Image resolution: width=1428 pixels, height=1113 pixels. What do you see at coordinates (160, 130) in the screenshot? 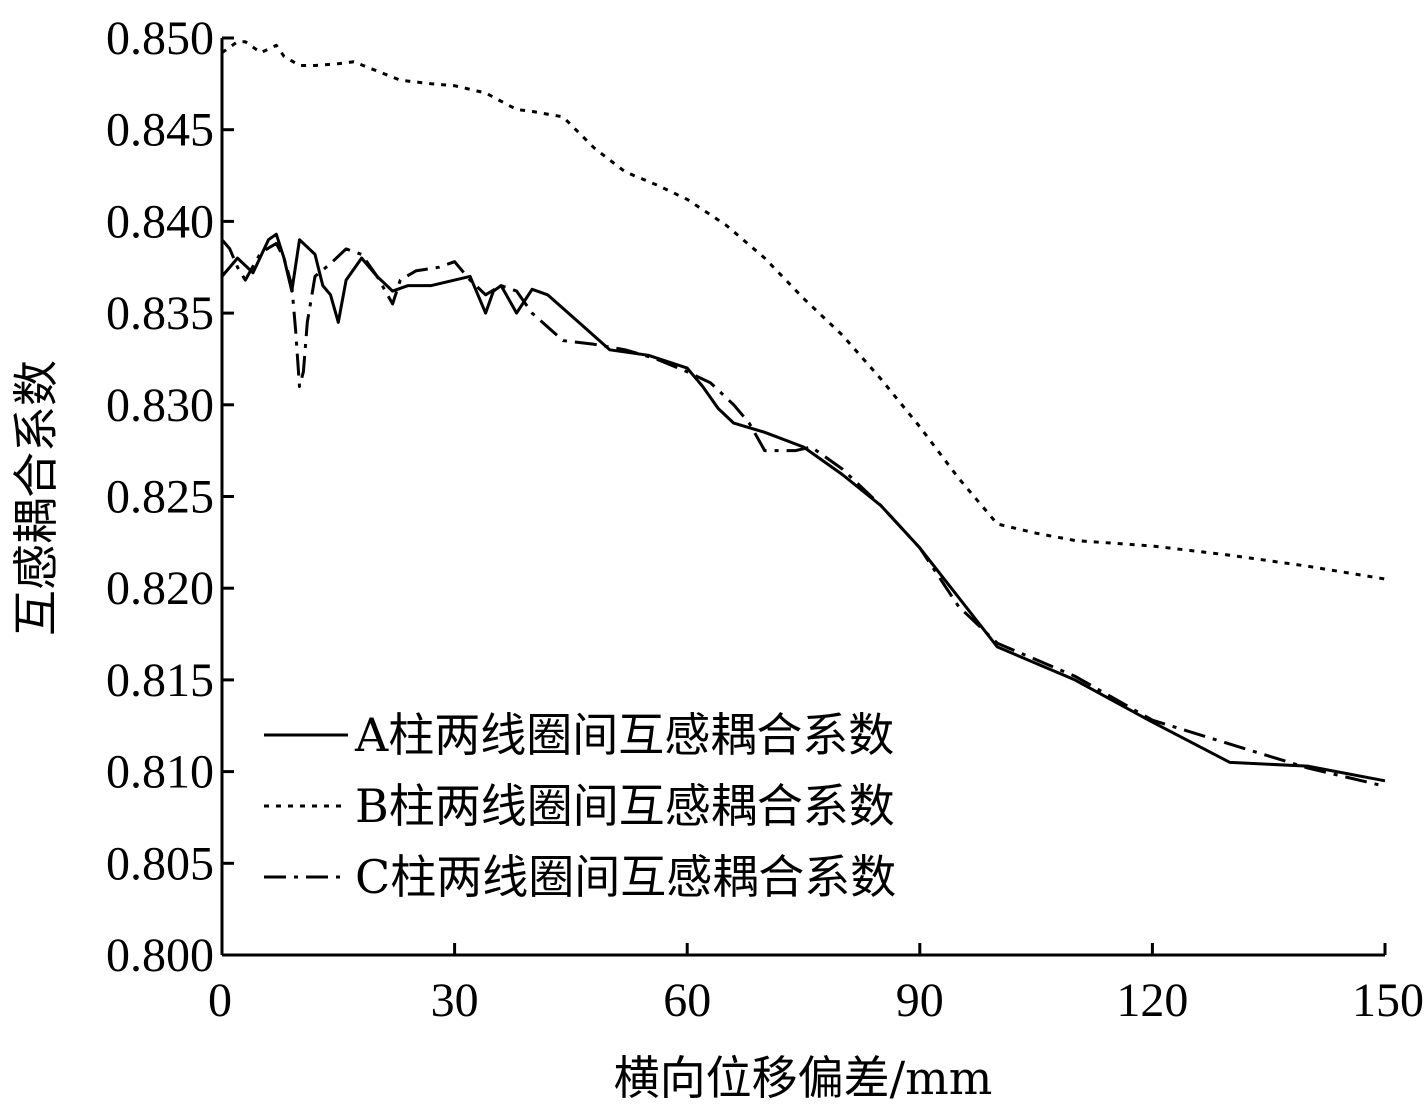
I see `y-tick-label: 0.845` at bounding box center [160, 130].